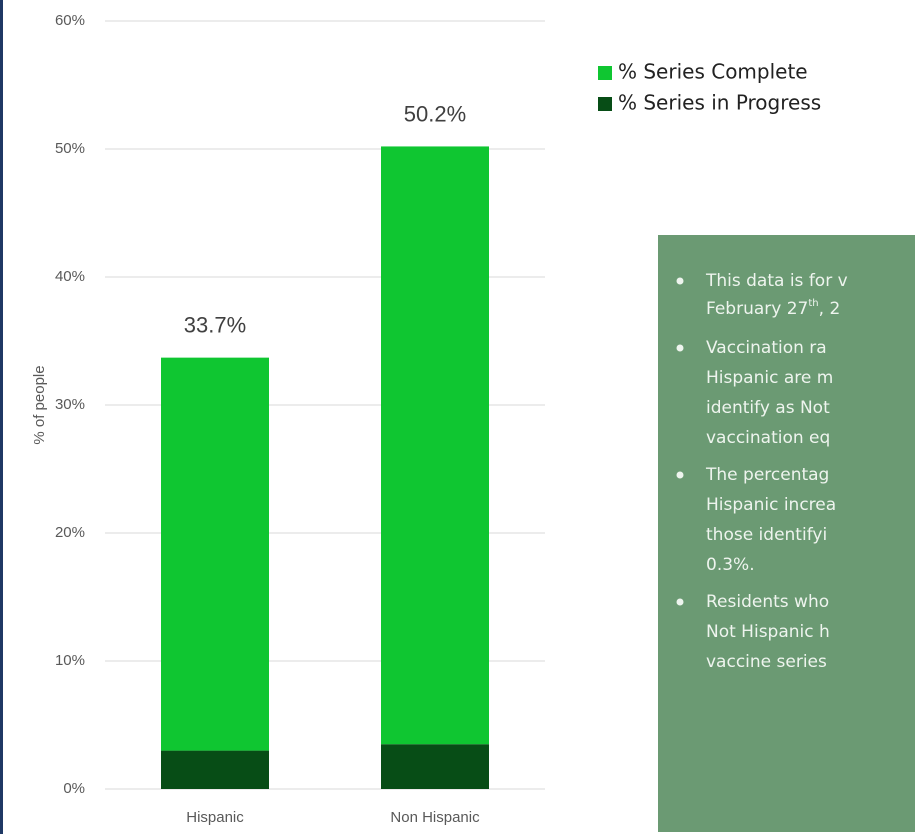  Describe the element at coordinates (766, 348) in the screenshot. I see `box-line: Vaccination ra` at that location.